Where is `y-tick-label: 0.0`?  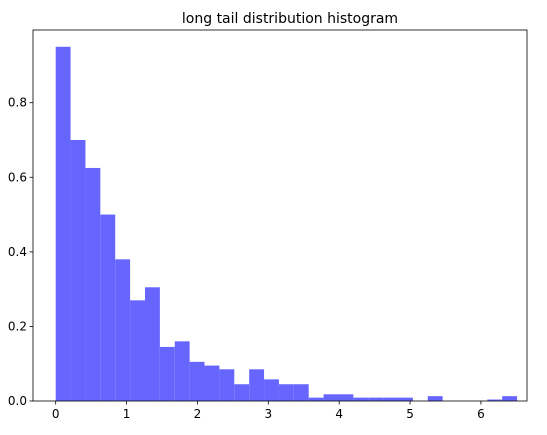 y-tick-label: 0.0 is located at coordinates (17, 401).